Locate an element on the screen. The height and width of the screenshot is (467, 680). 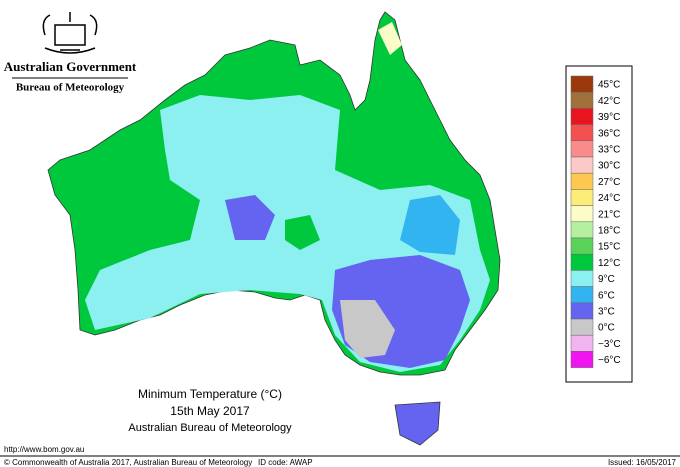
issued: Issued: 16/05/2017 is located at coordinates (642, 462).